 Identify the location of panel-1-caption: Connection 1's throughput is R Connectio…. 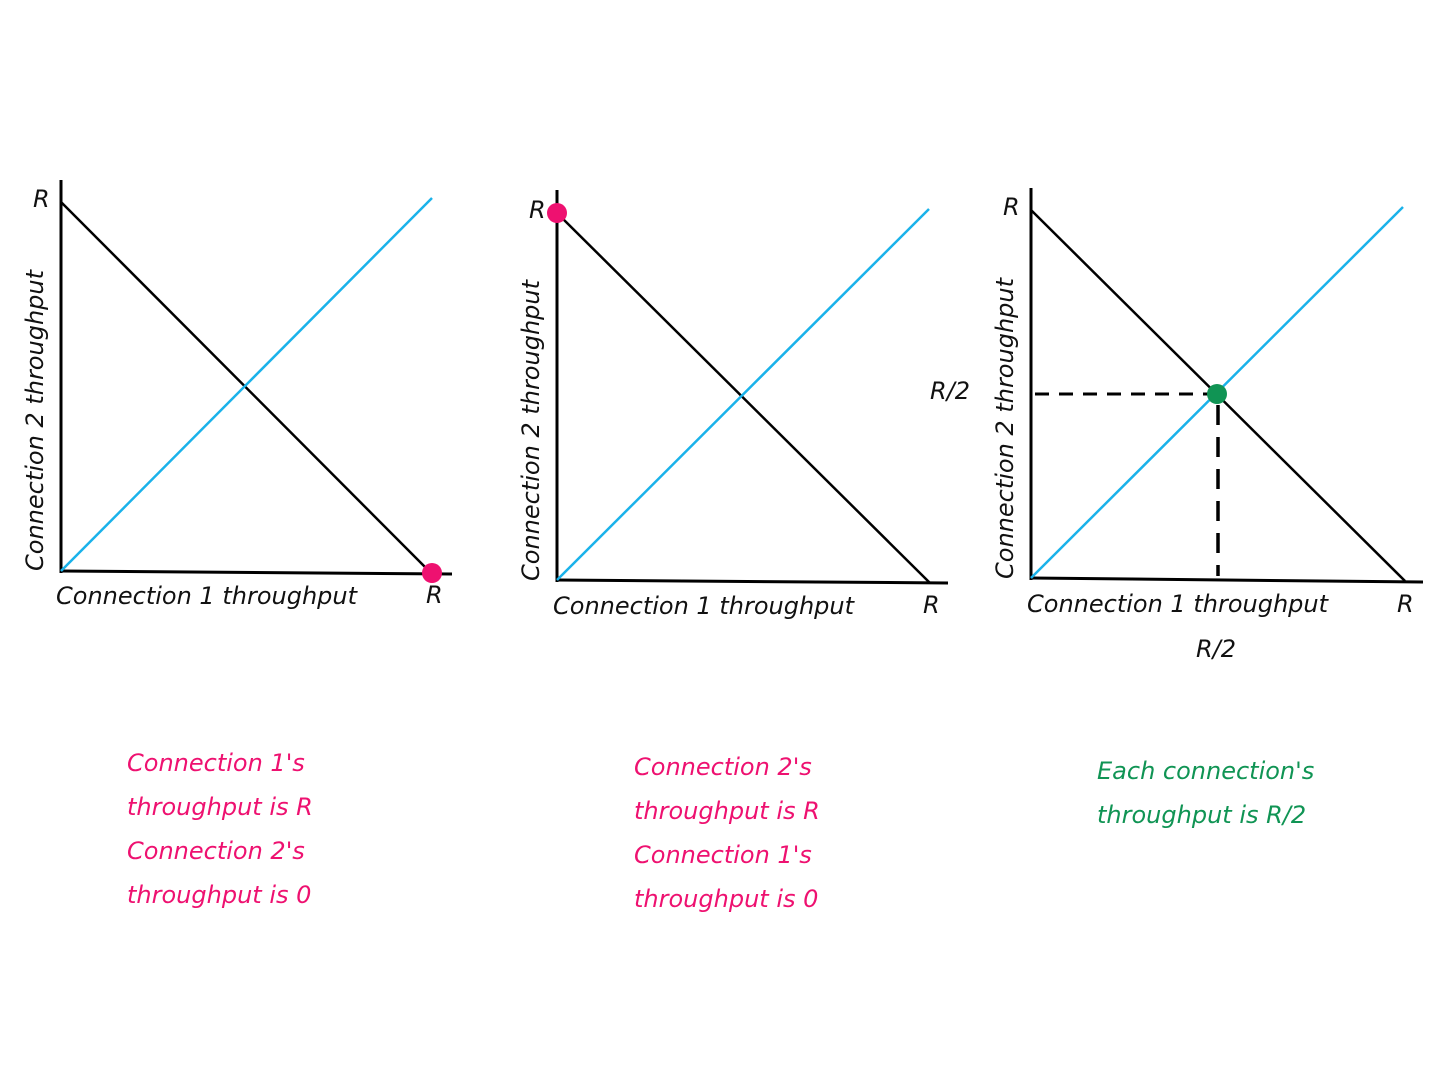
(220, 829).